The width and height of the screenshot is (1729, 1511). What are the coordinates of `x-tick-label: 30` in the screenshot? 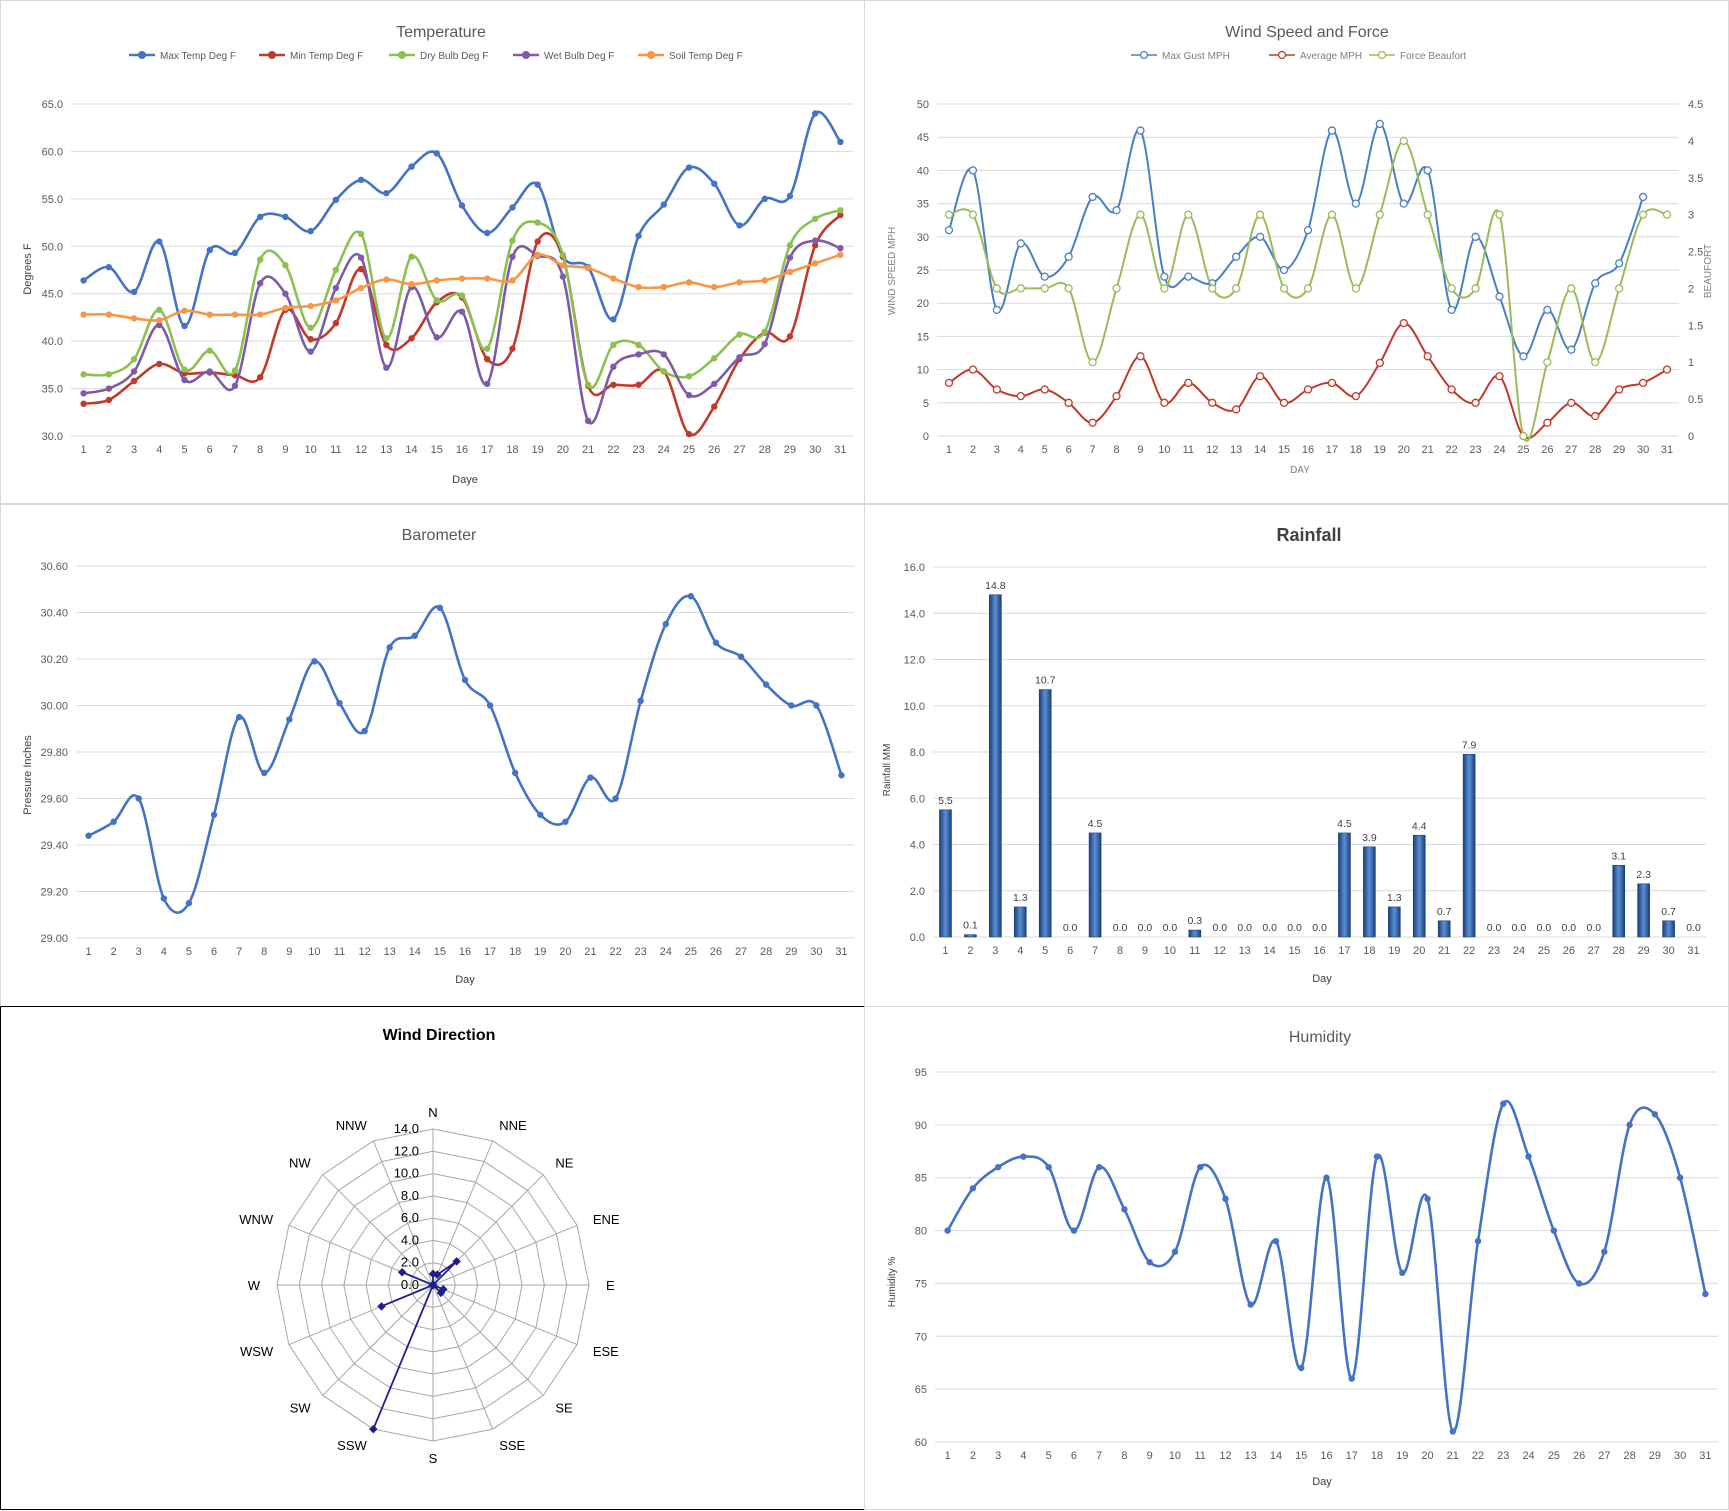 It's located at (815, 450).